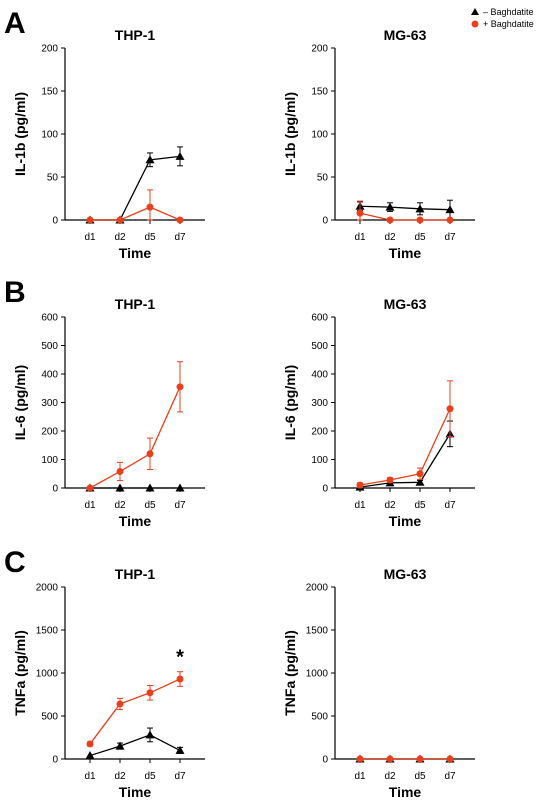 This screenshot has height=800, width=550. What do you see at coordinates (290, 673) in the screenshot?
I see `y-axis-title: TNFa (pg/ml)` at bounding box center [290, 673].